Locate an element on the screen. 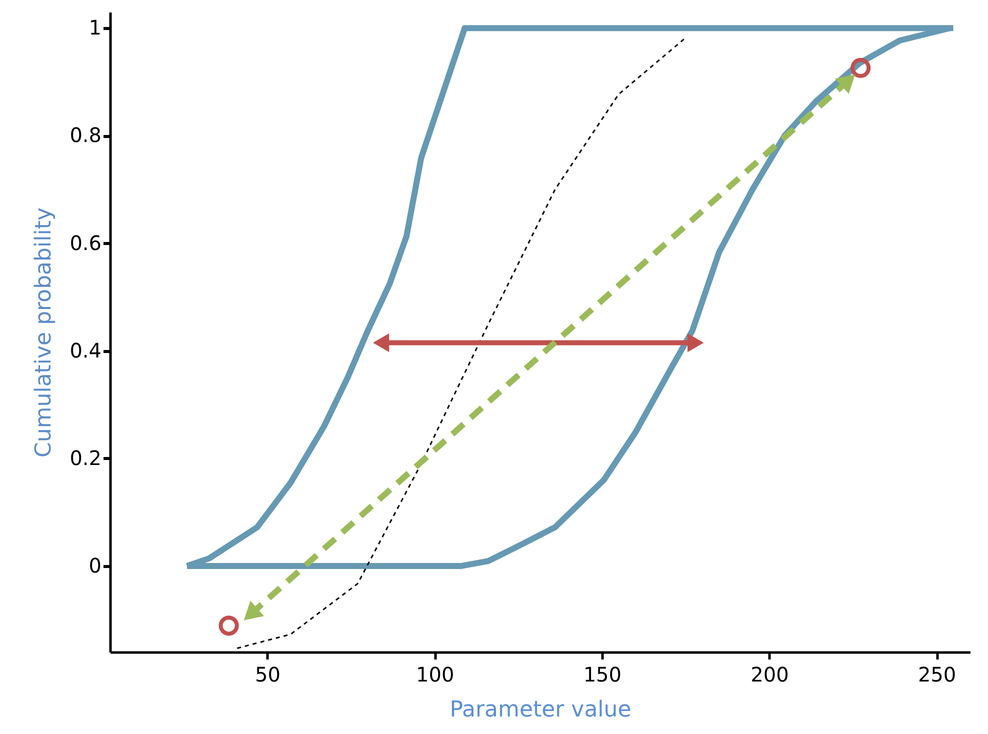 The width and height of the screenshot is (988, 734). x-tick-label: 150 is located at coordinates (602, 674).